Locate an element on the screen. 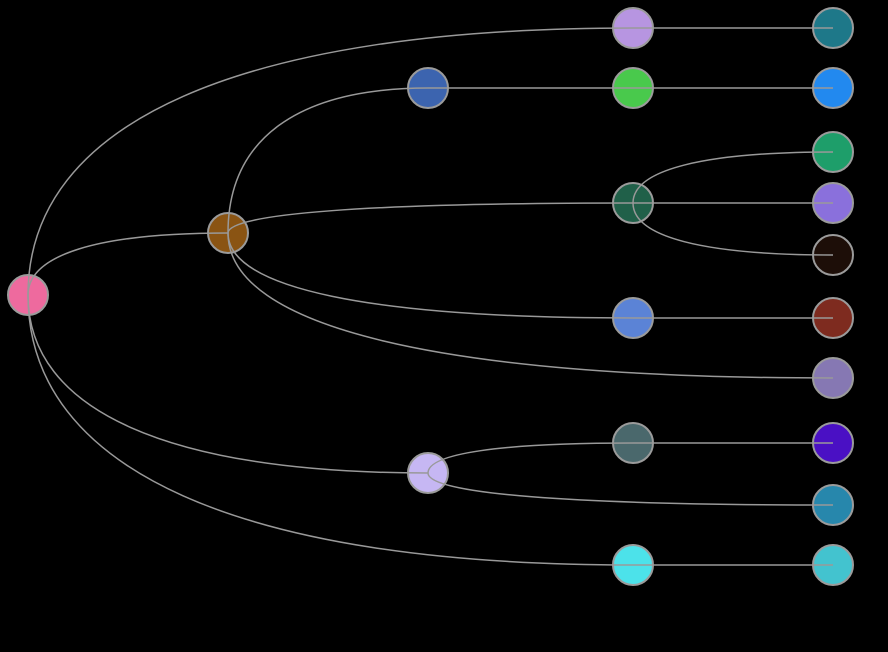 The height and width of the screenshot is (652, 888). tree-edge-mid-dark-green--leaf-sea-green is located at coordinates (733, 177).